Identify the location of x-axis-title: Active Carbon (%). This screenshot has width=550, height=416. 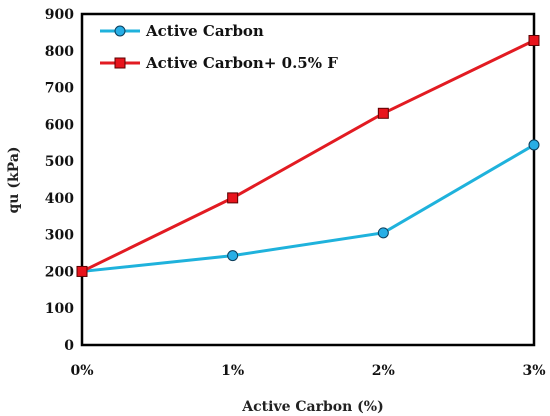
(312, 407).